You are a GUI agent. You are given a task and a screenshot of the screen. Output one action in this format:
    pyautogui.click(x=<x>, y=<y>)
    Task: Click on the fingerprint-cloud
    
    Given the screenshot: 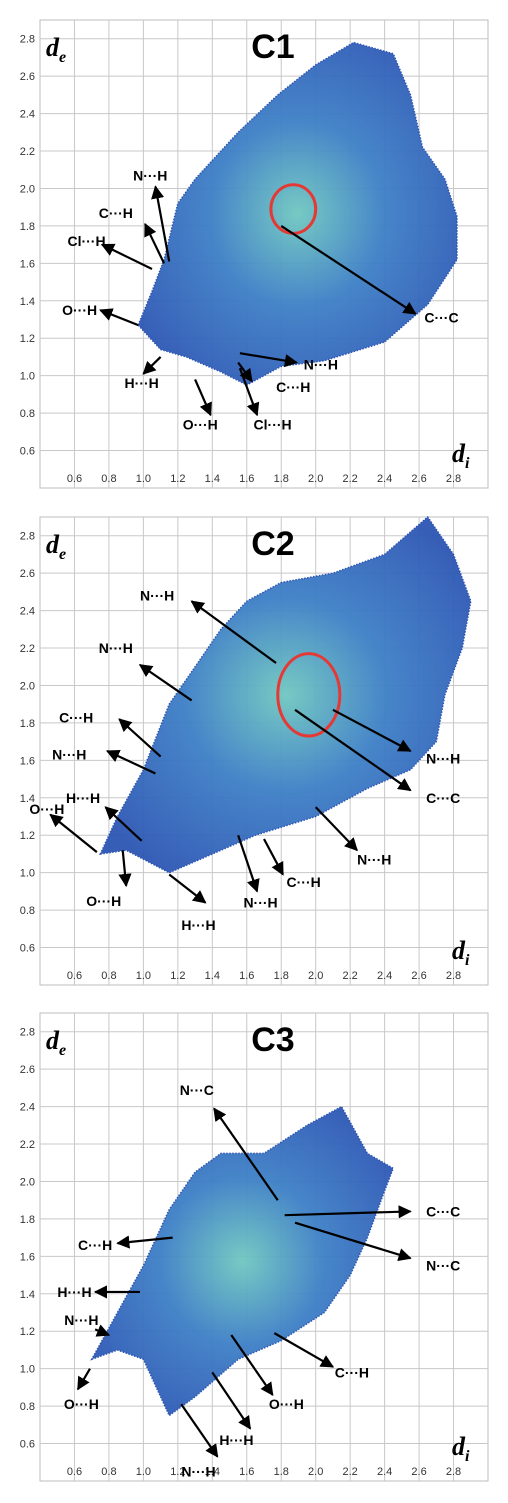 What is the action you would take?
    pyautogui.click(x=297, y=213)
    